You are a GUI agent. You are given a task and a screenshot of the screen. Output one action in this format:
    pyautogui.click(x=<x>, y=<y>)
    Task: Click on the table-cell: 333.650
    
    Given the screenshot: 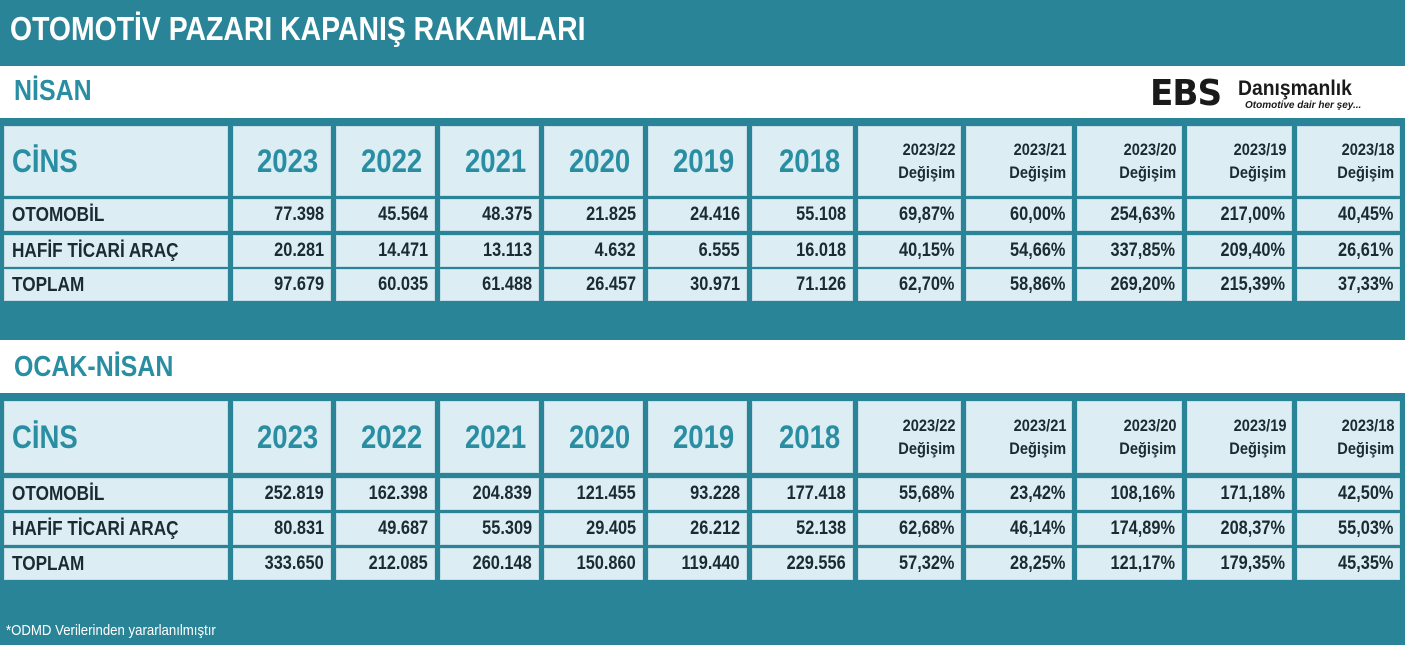 What is the action you would take?
    pyautogui.click(x=282, y=564)
    